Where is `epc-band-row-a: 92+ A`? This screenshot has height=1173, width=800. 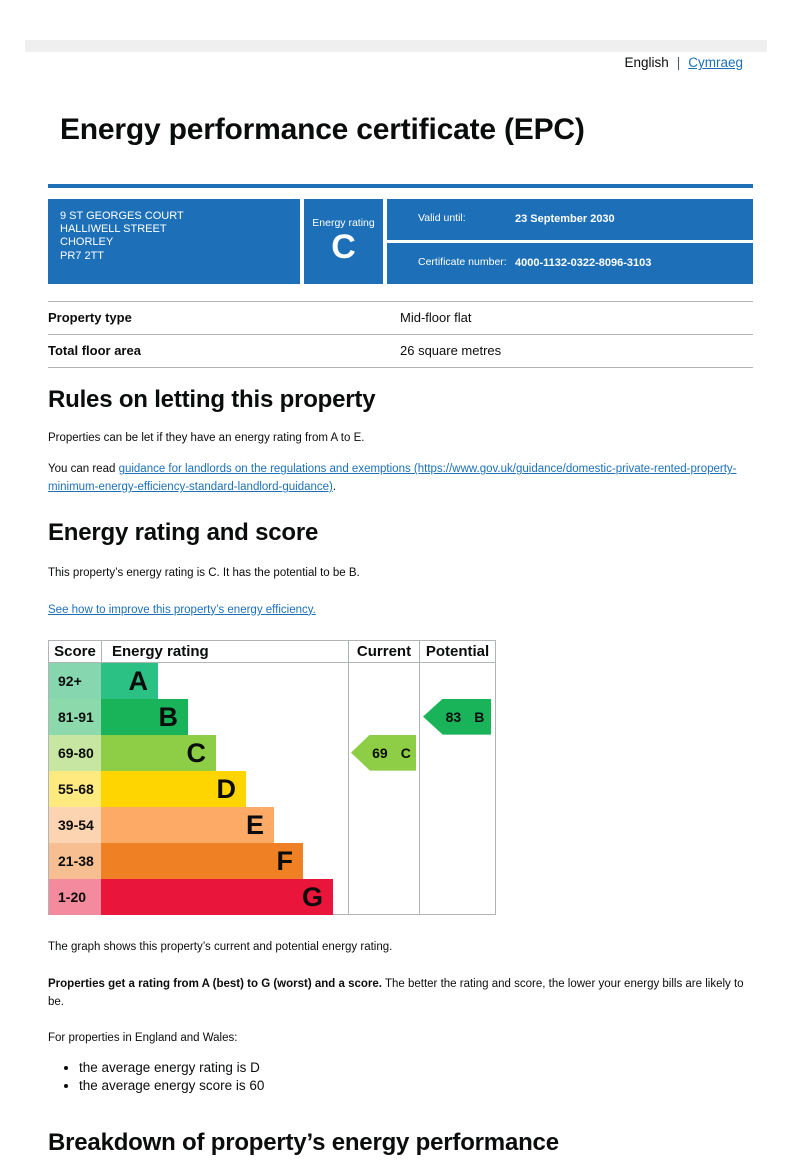
epc-band-row-a: 92+ A is located at coordinates (272, 680).